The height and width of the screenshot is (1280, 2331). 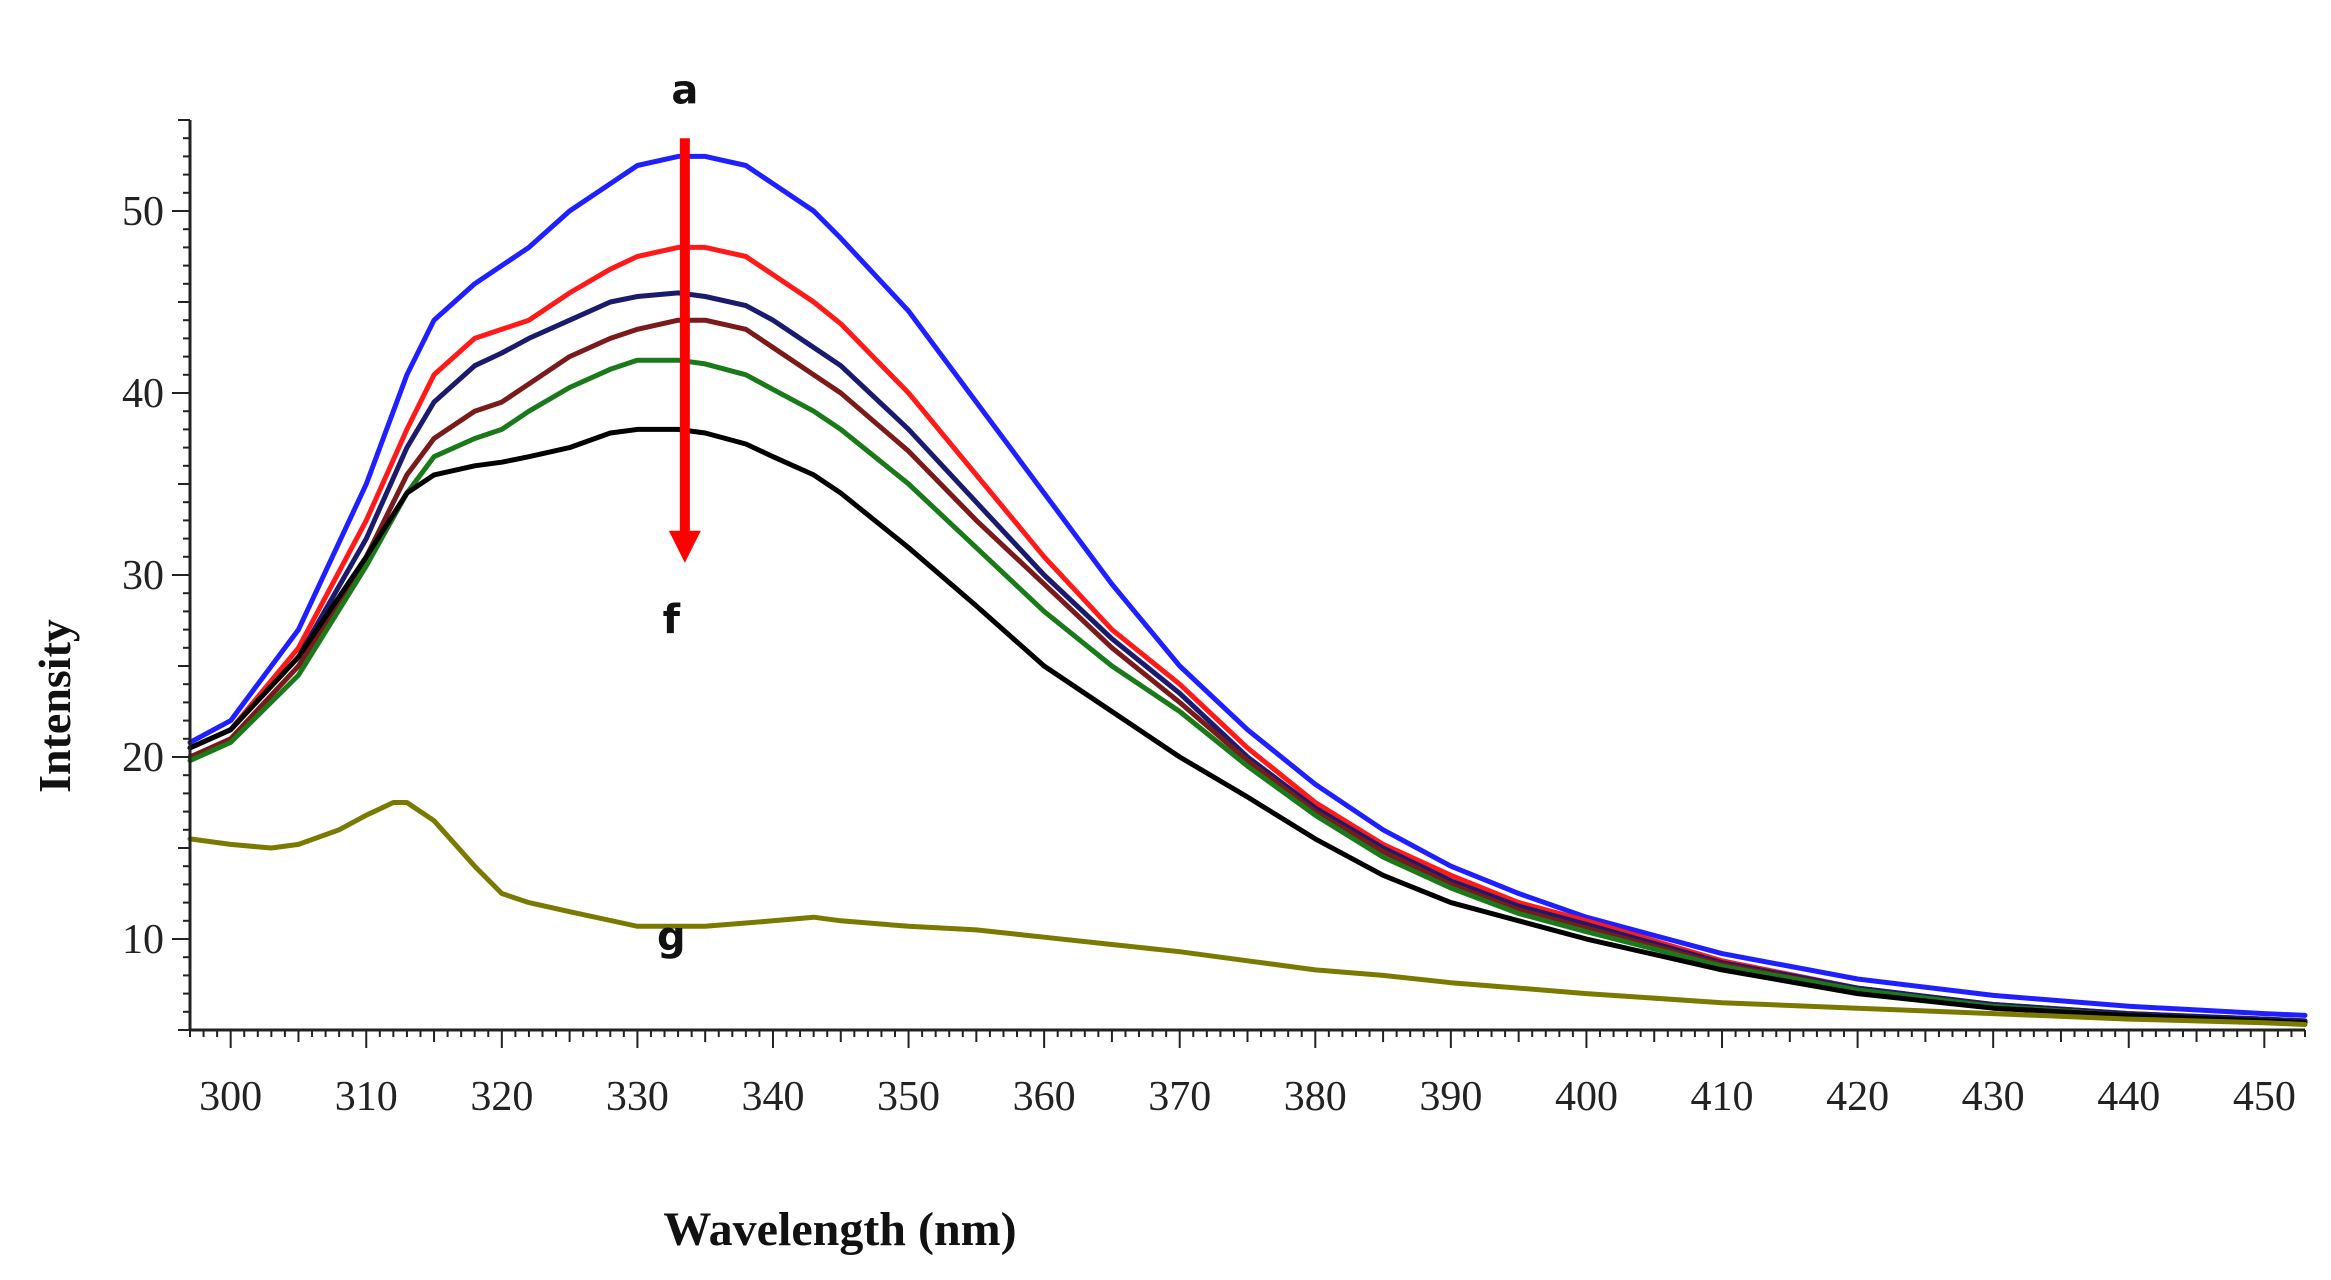 What do you see at coordinates (1315, 1097) in the screenshot?
I see `x-tick-label: 380` at bounding box center [1315, 1097].